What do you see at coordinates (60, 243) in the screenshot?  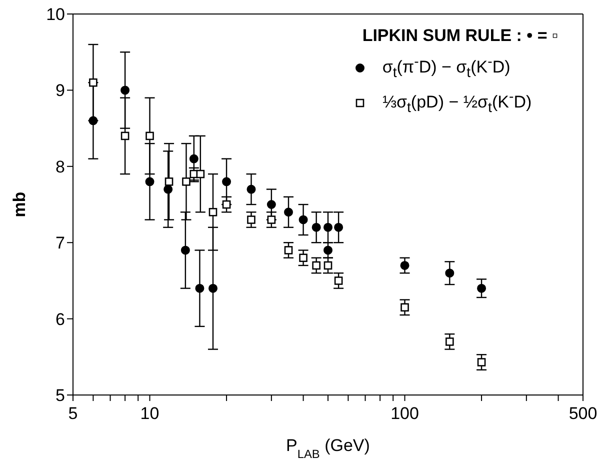 I see `y-tick-label: 7` at bounding box center [60, 243].